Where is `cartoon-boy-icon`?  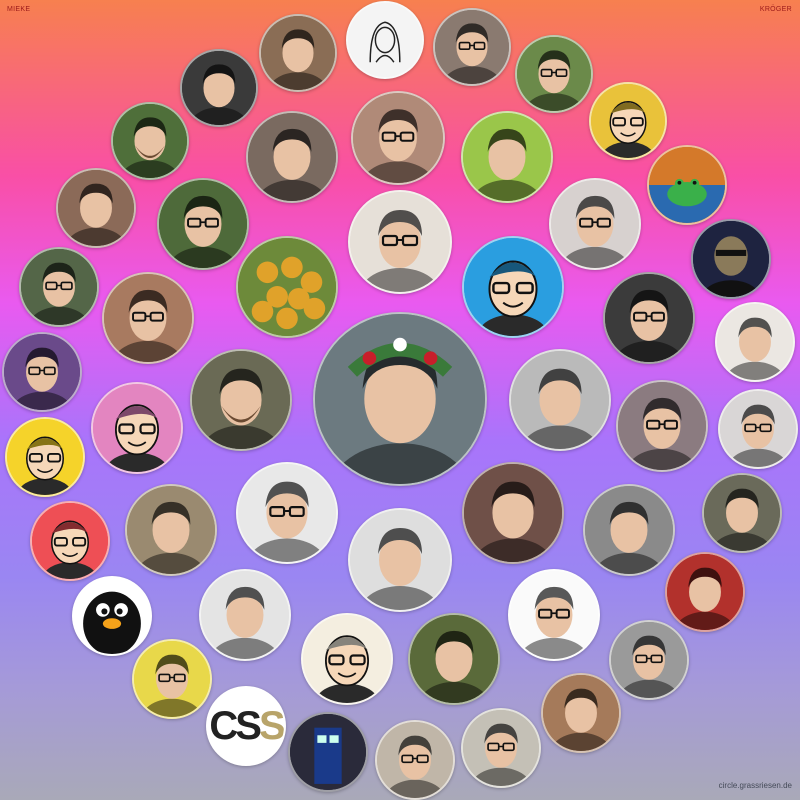
cartoon-boy-icon is located at coordinates (70, 541).